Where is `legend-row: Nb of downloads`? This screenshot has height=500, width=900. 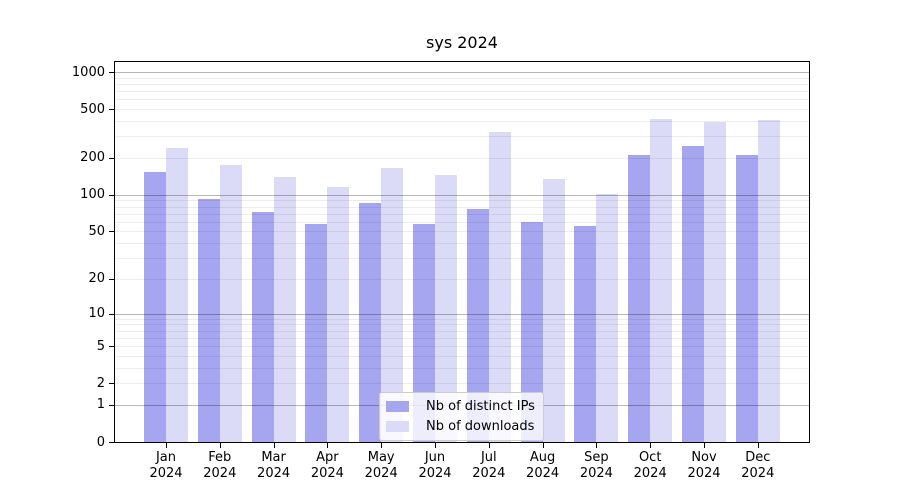
legend-row: Nb of downloads is located at coordinates (460, 426).